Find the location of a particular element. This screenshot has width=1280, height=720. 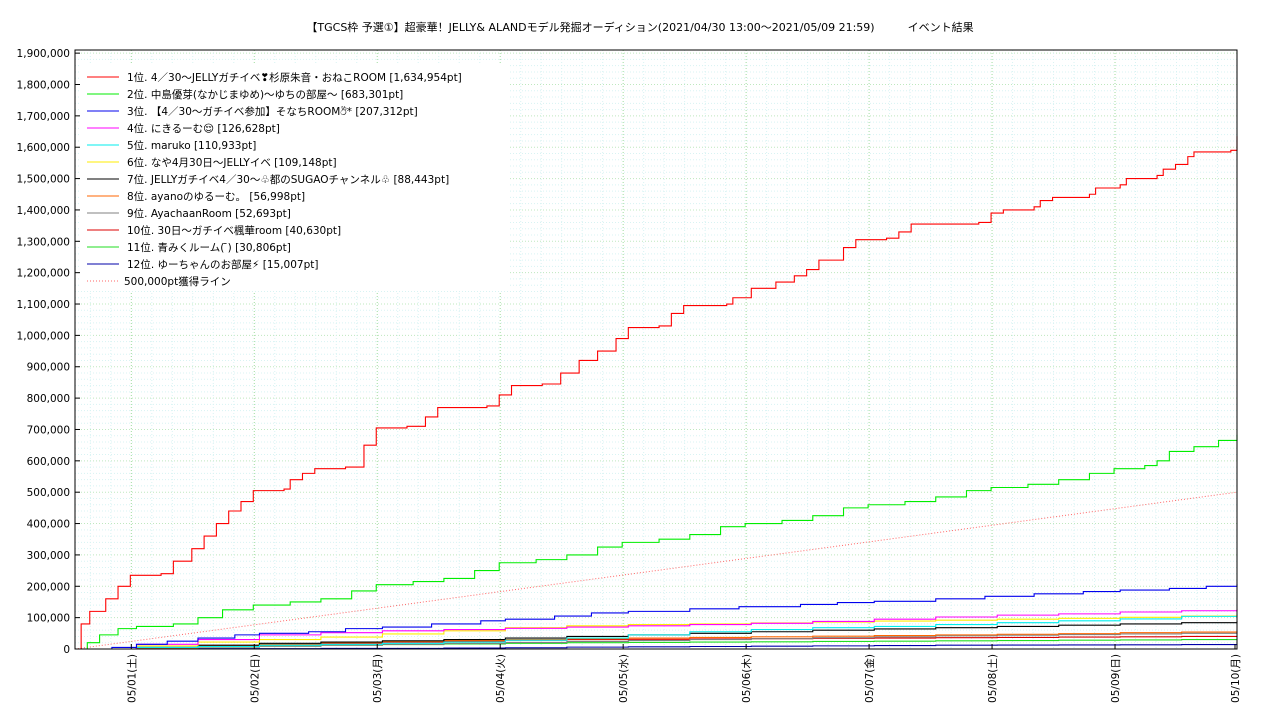

y-tick-label: 900,000 is located at coordinates (48, 368).